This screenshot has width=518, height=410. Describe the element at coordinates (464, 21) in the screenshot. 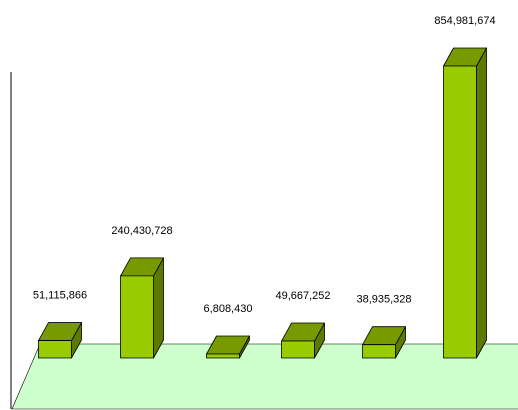

I see `data-label: 854,981,674` at that location.